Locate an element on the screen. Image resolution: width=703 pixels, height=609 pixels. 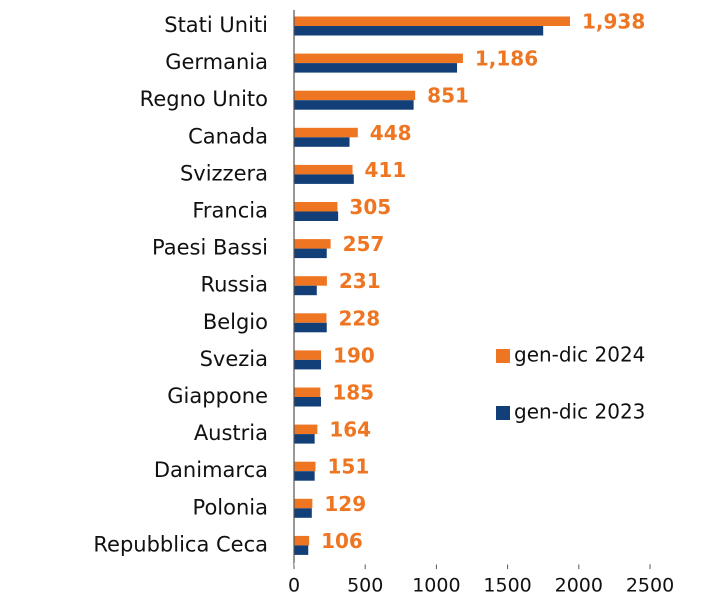
category-label: Danimarca is located at coordinates (211, 470).